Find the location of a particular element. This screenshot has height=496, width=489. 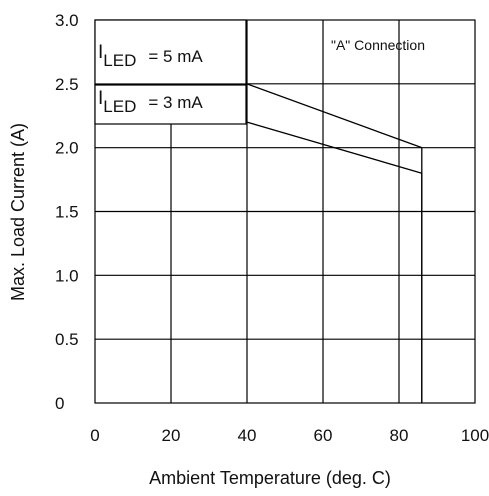

legend-box-3ma is located at coordinates (170, 104).